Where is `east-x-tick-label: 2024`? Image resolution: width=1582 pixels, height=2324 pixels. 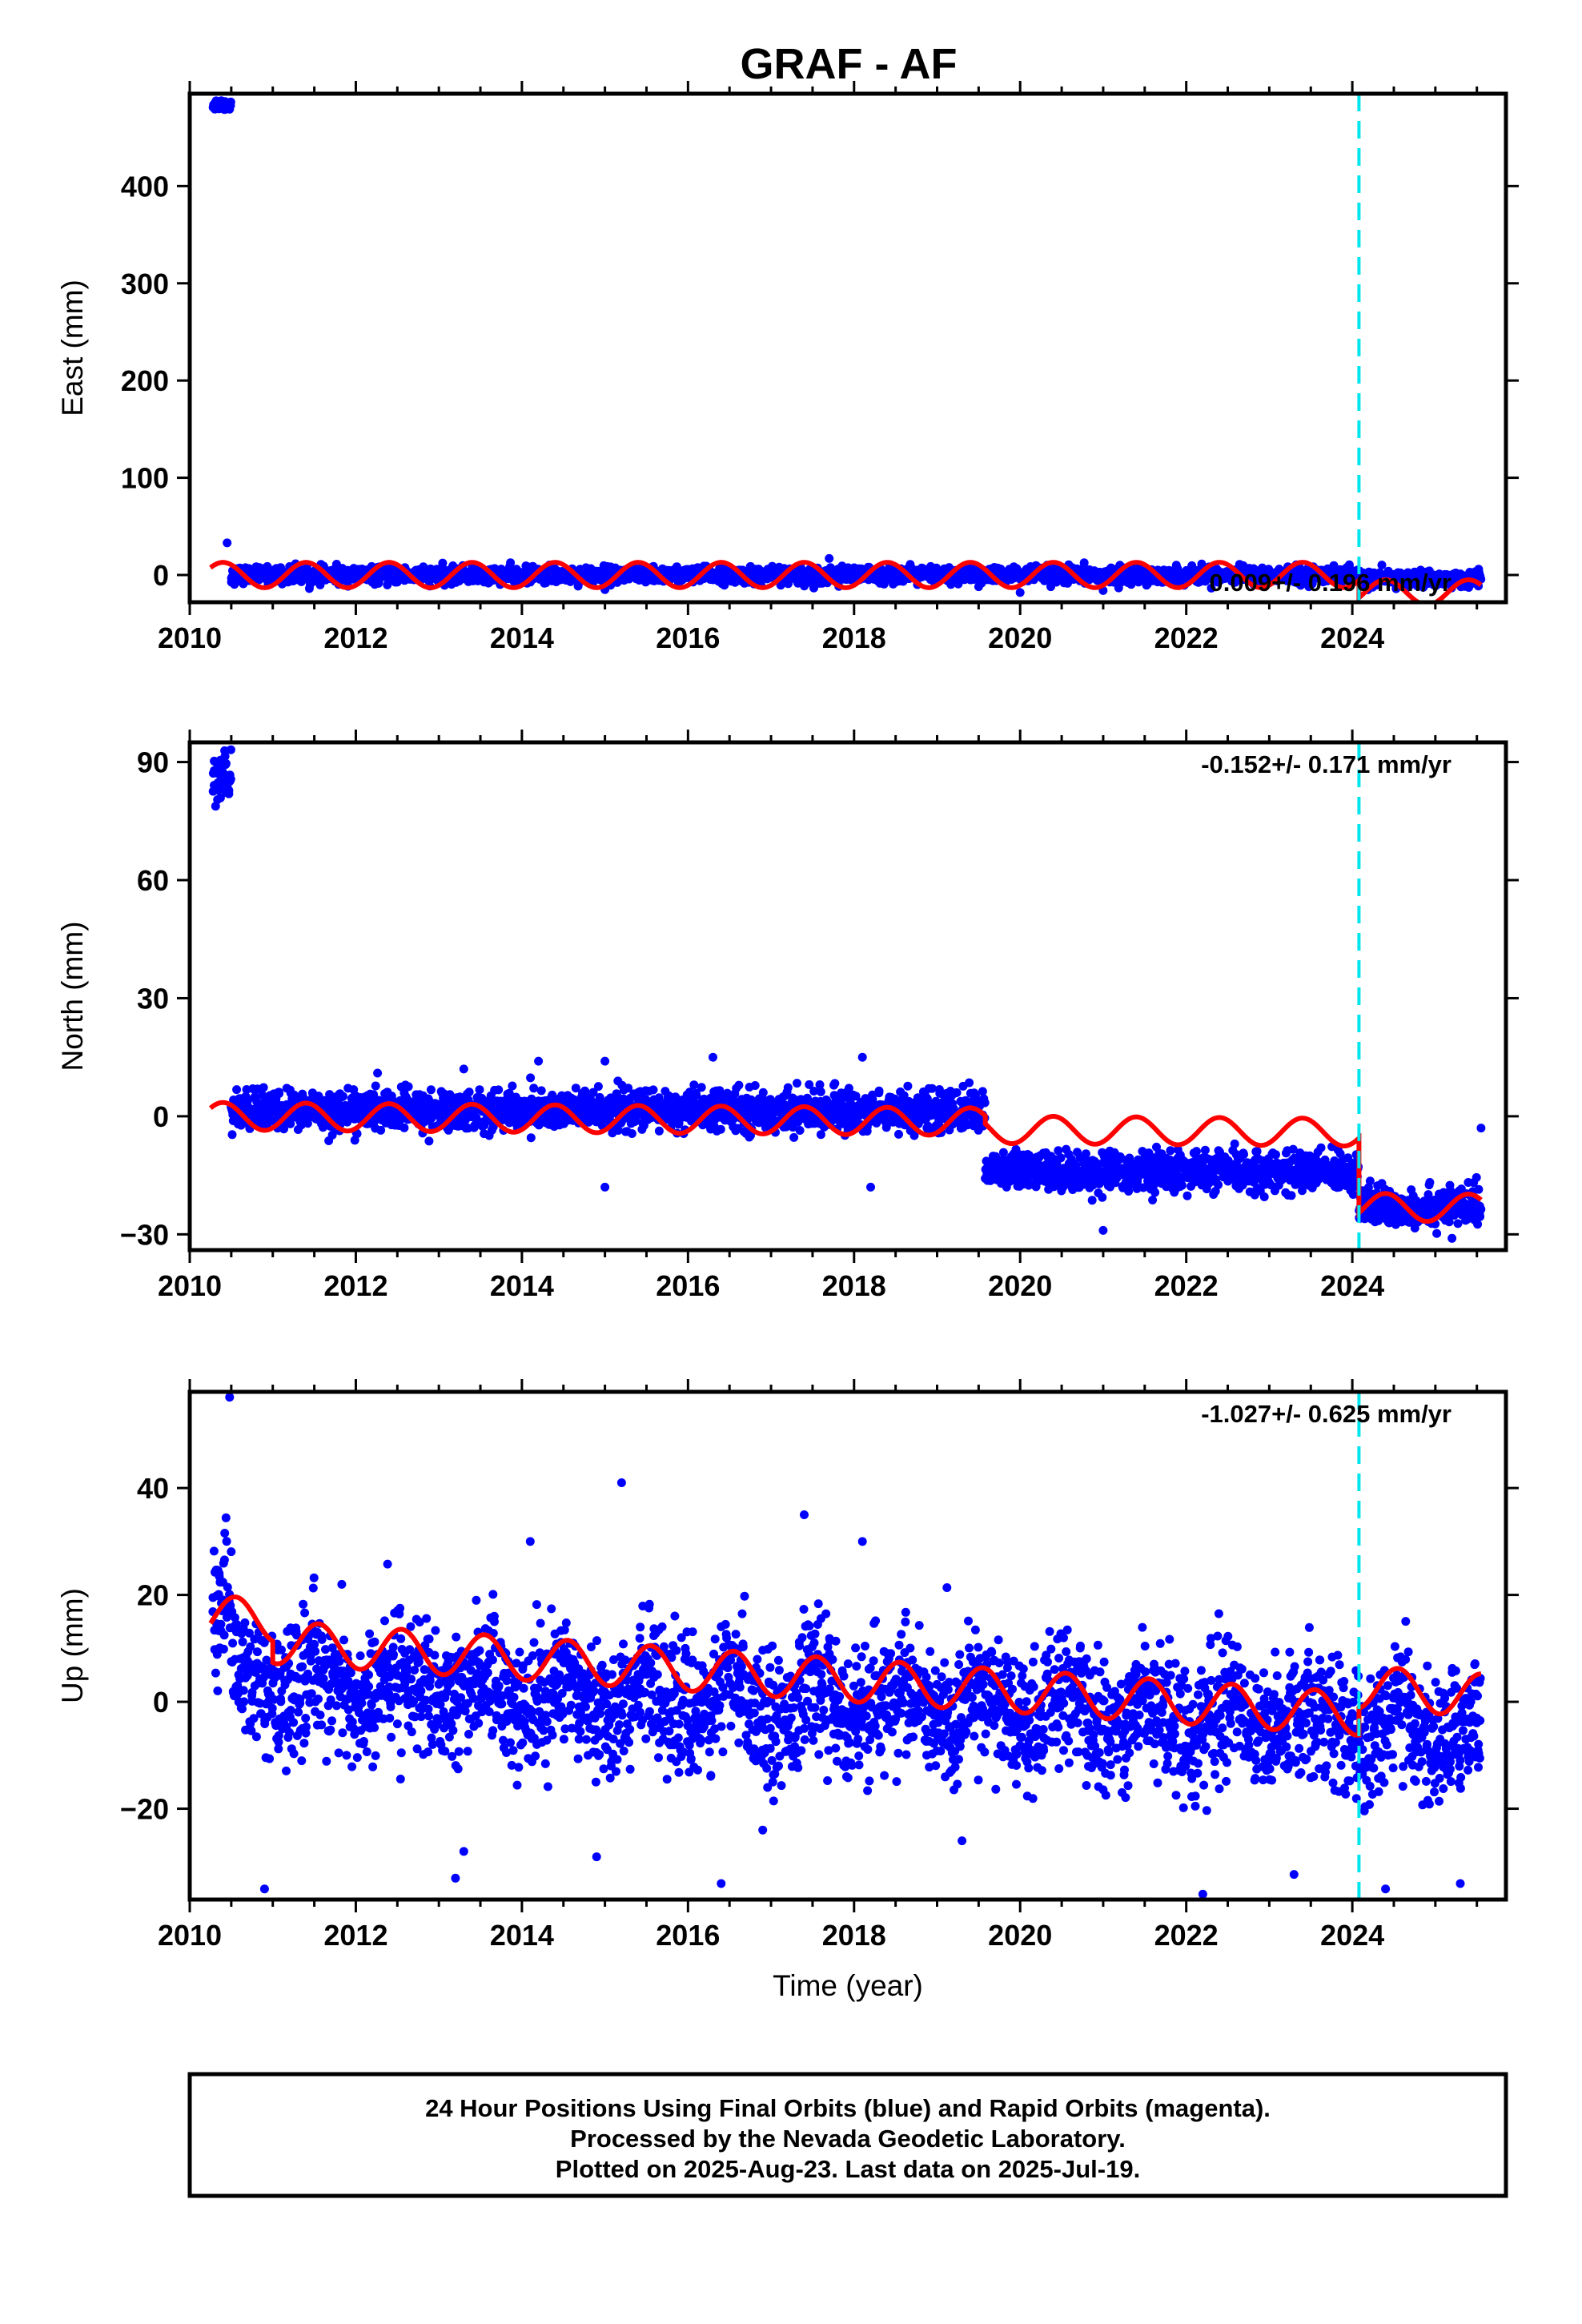
east-x-tick-label: 2024 is located at coordinates (1352, 637).